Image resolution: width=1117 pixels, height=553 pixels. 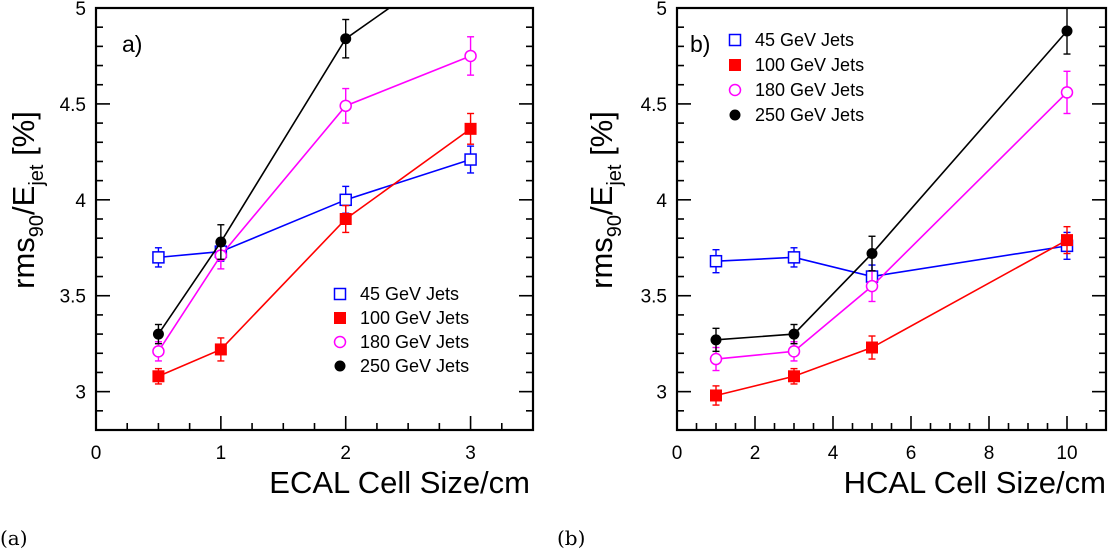 I want to click on y-axis-label: rms90/Ejet [%], so click(x=27, y=200).